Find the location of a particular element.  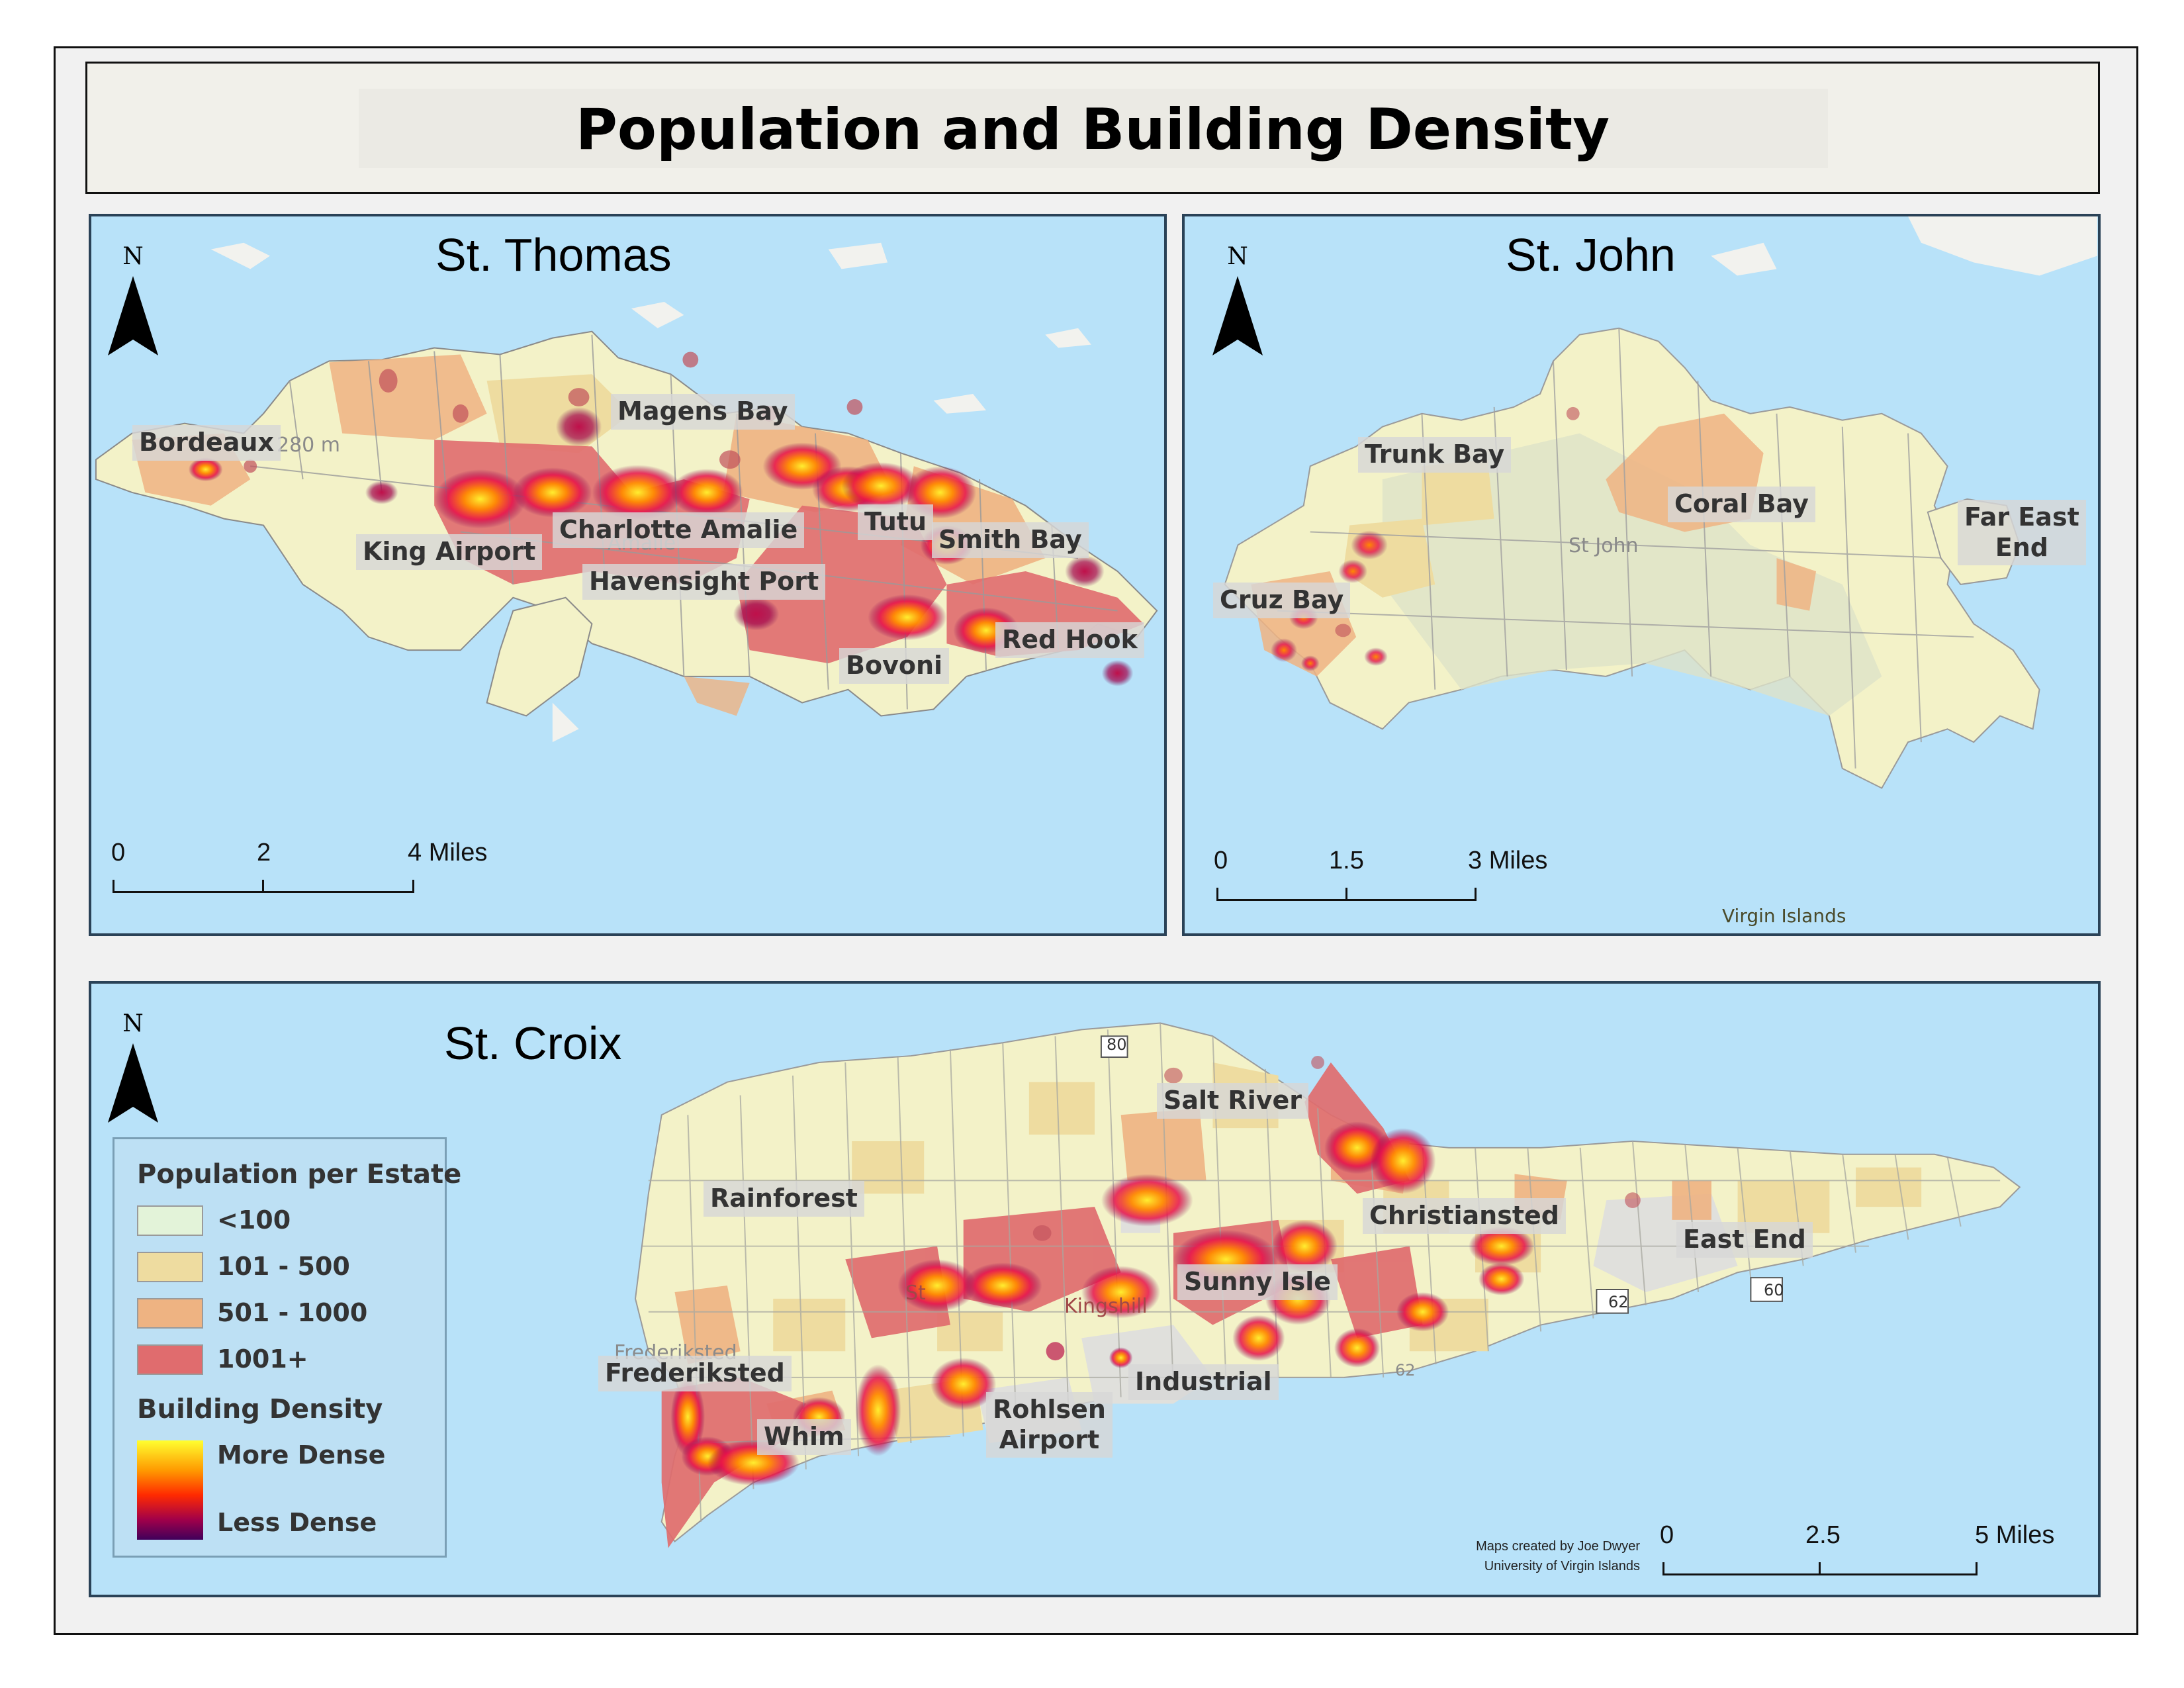

island-text: St John is located at coordinates (1604, 545).